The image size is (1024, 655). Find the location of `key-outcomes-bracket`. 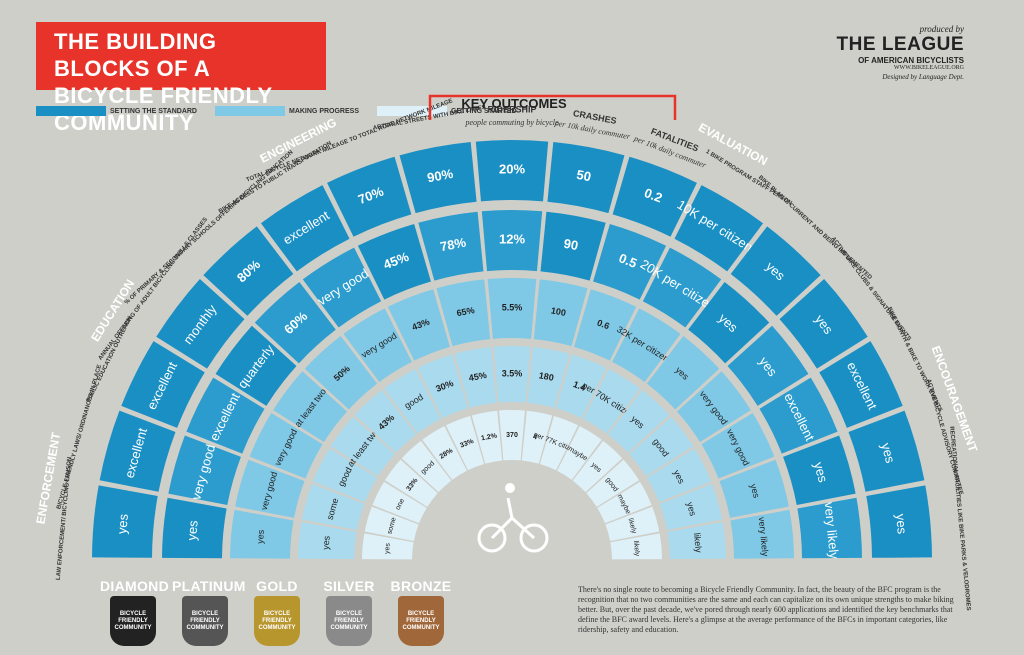

key-outcomes-bracket is located at coordinates (552, 107).